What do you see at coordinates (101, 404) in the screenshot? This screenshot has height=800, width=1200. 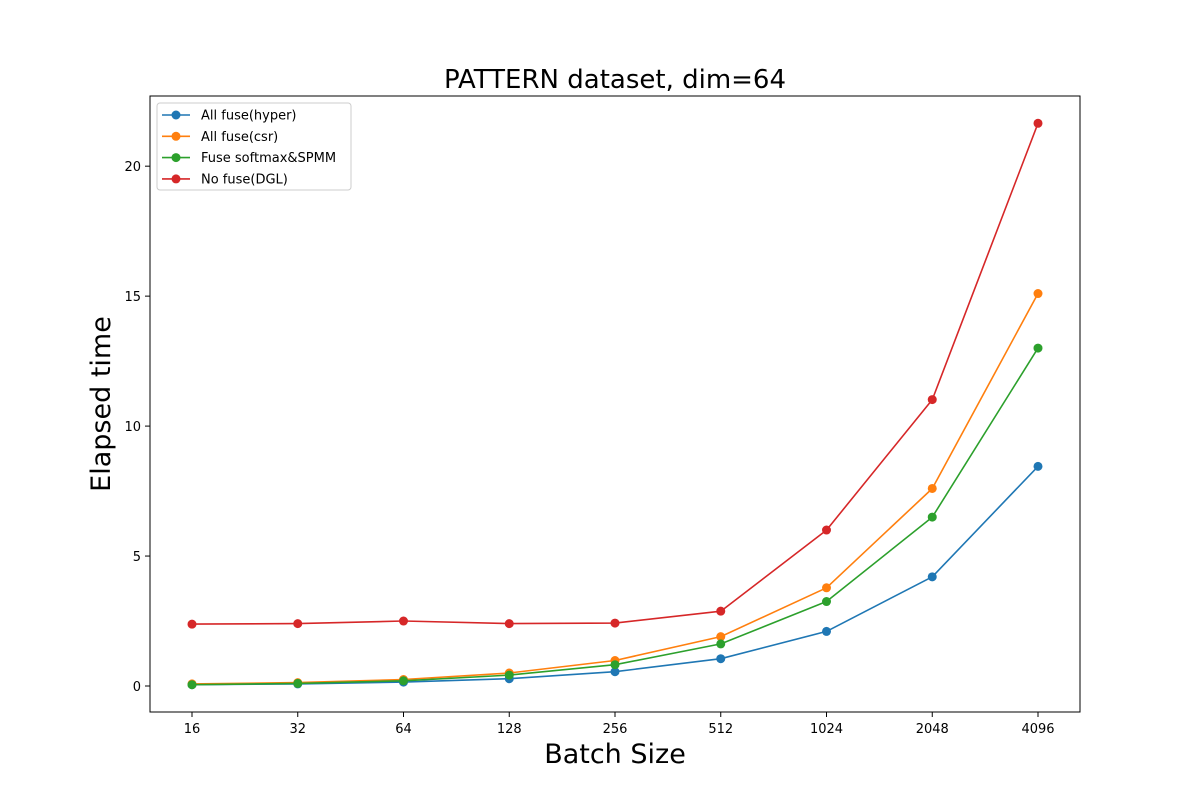 I see `y-axis-title: Elapsed time` at bounding box center [101, 404].